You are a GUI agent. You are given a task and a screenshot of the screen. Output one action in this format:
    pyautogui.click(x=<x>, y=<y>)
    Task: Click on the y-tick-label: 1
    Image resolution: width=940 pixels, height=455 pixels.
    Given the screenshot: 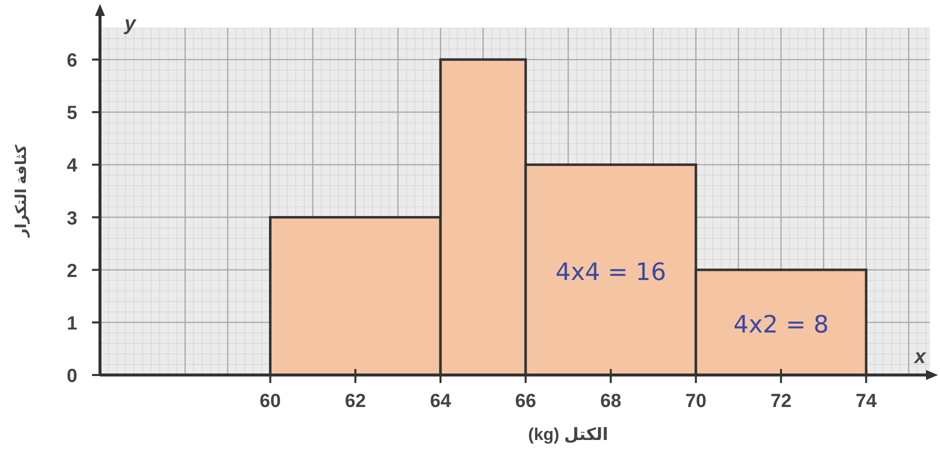 What is the action you would take?
    pyautogui.click(x=72, y=323)
    